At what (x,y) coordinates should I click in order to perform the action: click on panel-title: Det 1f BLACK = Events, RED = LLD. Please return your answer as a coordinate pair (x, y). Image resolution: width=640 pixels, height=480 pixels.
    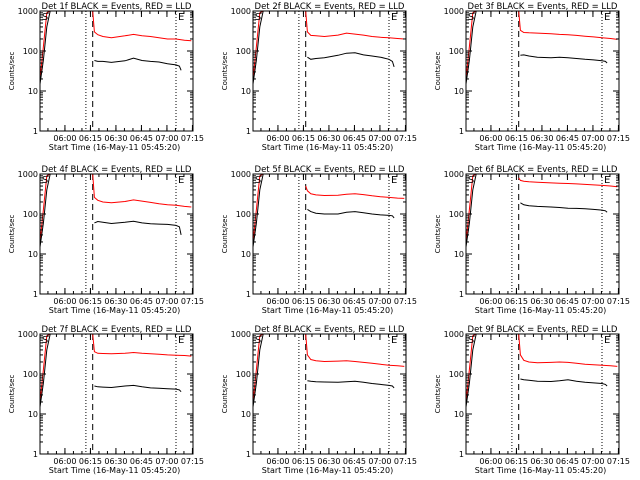
    Looking at the image, I should click on (117, 7).